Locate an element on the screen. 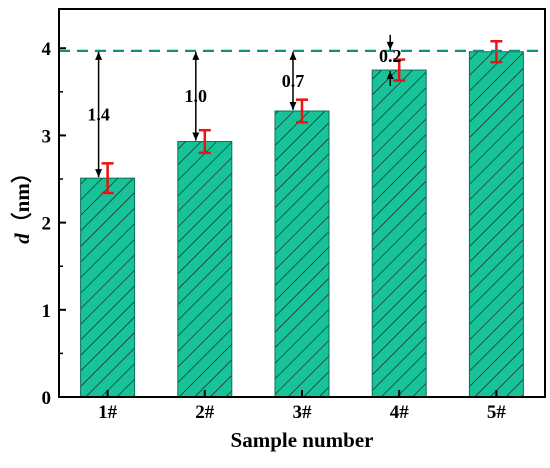  y-tick-label-0: 0 is located at coordinates (47, 398).